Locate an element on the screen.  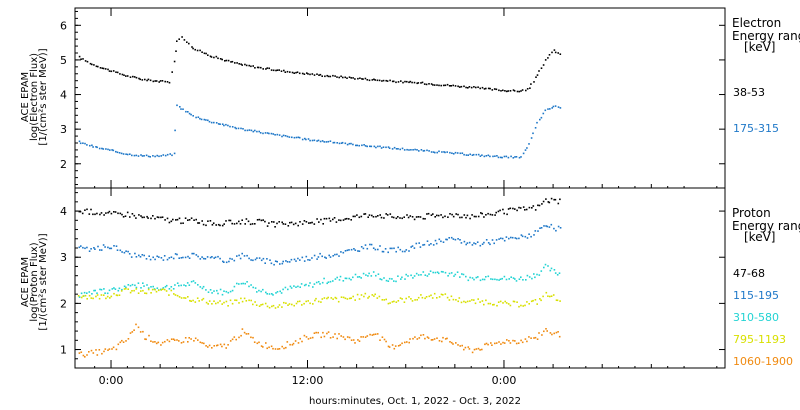
y-tick-label: 1 is located at coordinates (63, 350).